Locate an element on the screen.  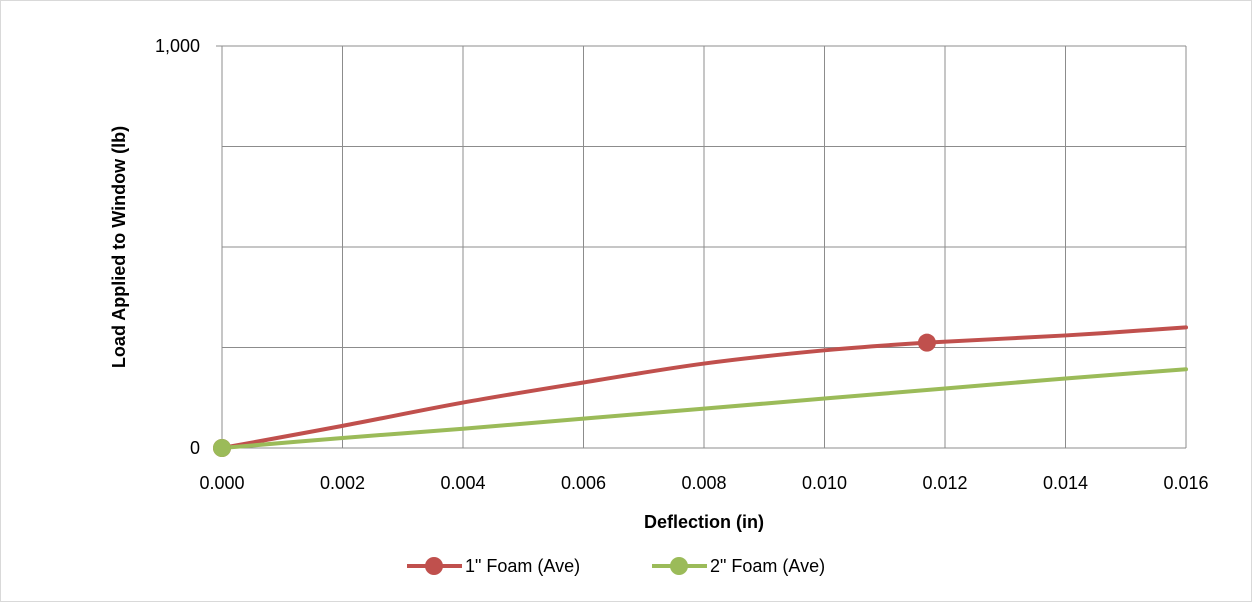
y-axis-title: Load Applied to Window (lb) is located at coordinates (119, 247).